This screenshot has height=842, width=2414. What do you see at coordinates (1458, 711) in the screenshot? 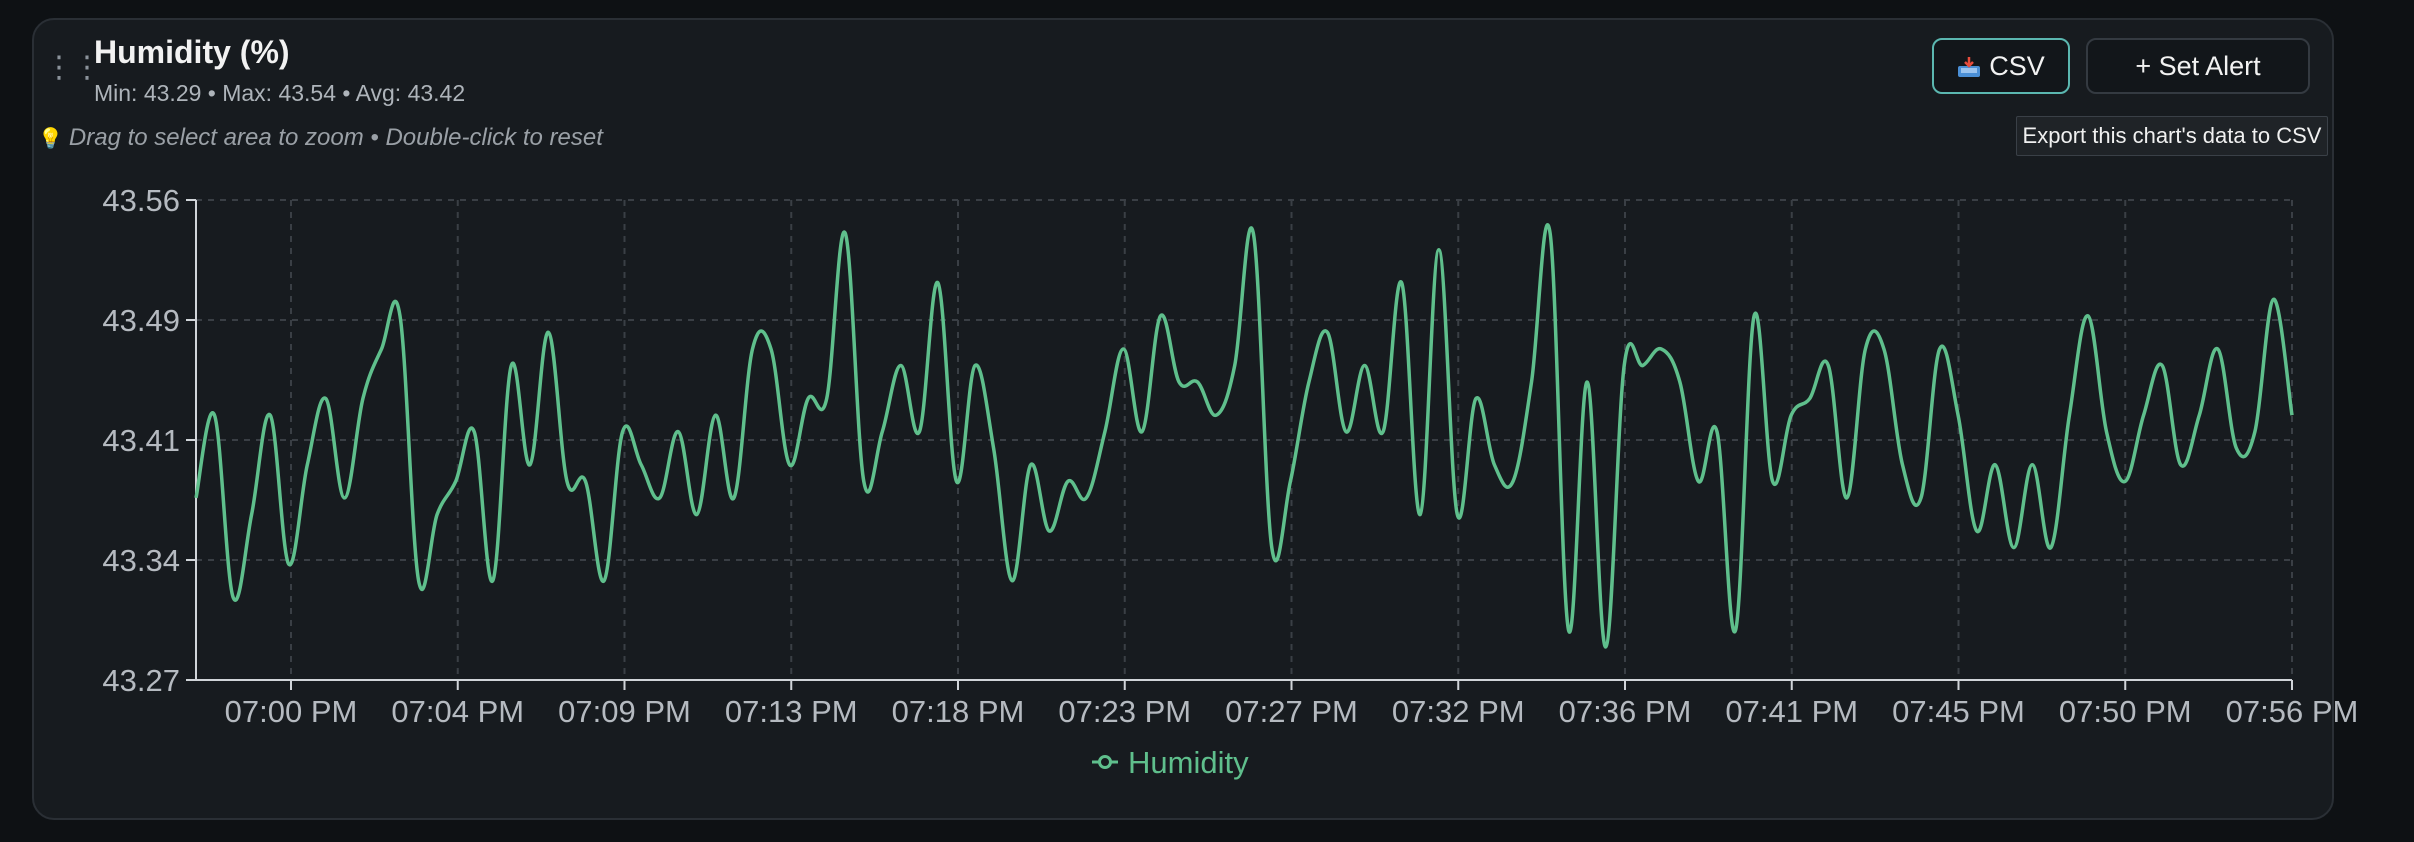
I see `x-tick-label: 07:32 PM` at bounding box center [1458, 711].